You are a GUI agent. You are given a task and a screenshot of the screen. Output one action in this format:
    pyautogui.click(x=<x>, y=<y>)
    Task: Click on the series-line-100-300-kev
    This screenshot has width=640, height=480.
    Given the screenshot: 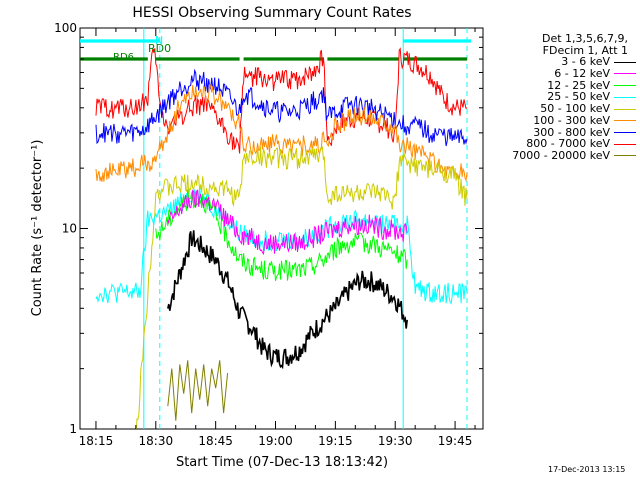 What is the action you would take?
    pyautogui.click(x=281, y=133)
    